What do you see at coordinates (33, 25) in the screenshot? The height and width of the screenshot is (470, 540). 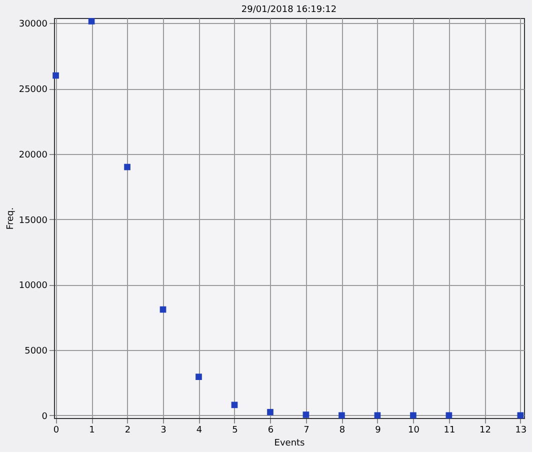 I see `y-tick-label: 30000` at bounding box center [33, 25].